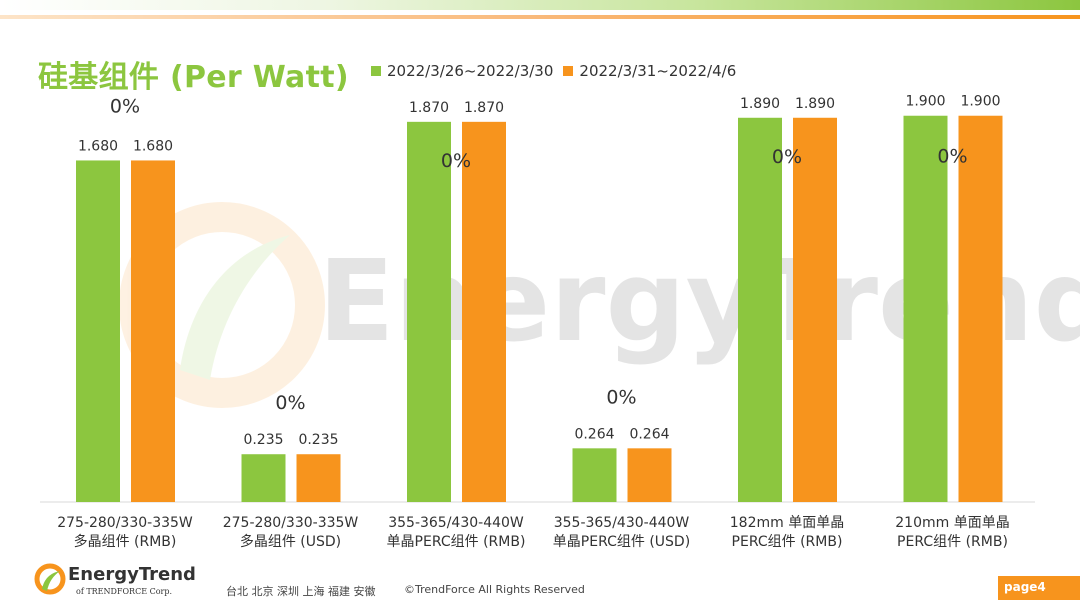 This screenshot has height=608, width=1080. I want to click on energytrend-logo: EnergyTrend of TRENDFORCE Corp., so click(114, 581).